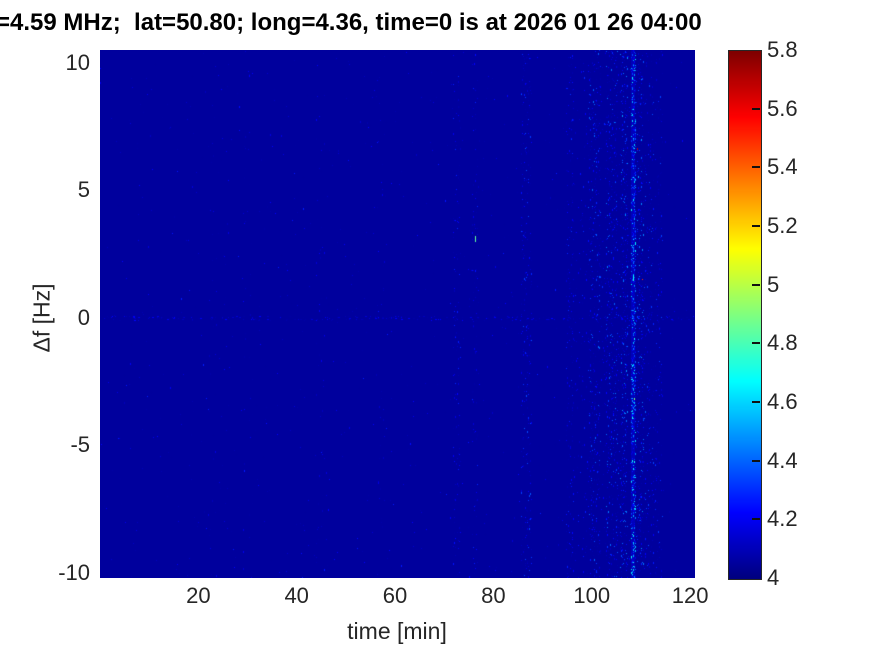 The height and width of the screenshot is (656, 875). I want to click on colorbar-tick-label: 4.8, so click(782, 343).